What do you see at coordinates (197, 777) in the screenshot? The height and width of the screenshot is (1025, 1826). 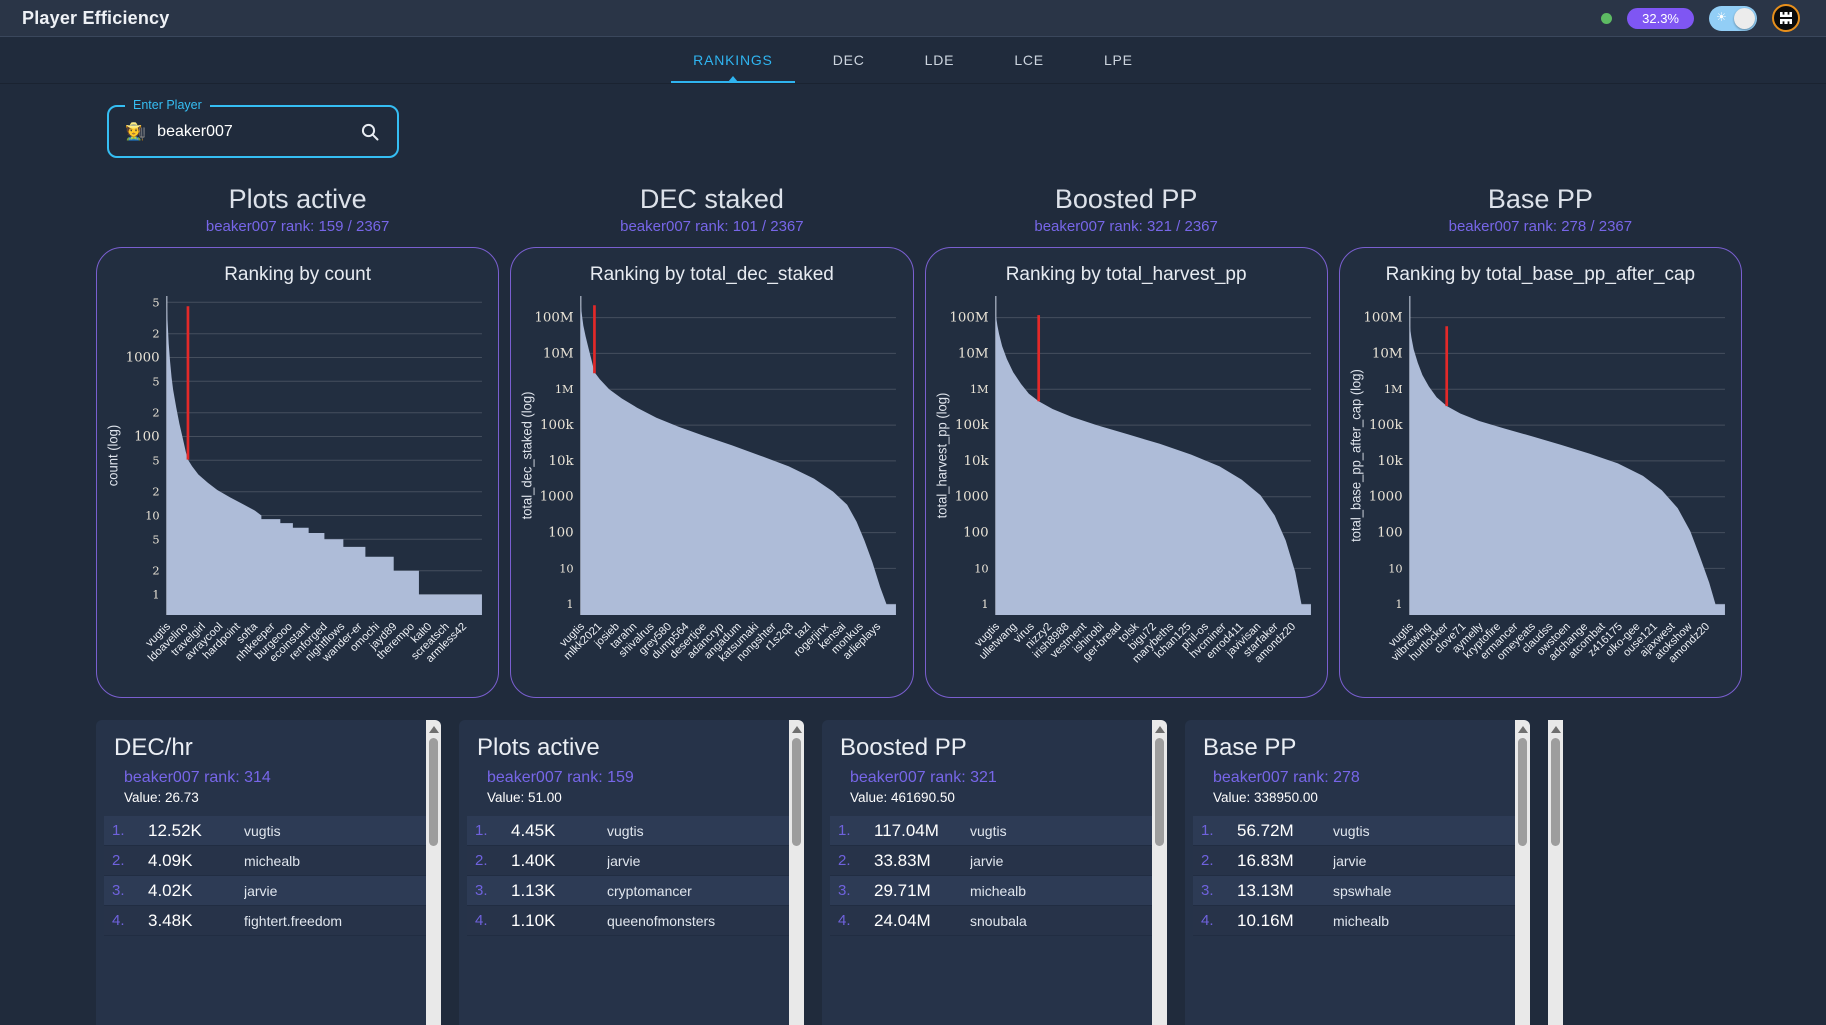 I see `board-rank: beaker007 rank: 314` at bounding box center [197, 777].